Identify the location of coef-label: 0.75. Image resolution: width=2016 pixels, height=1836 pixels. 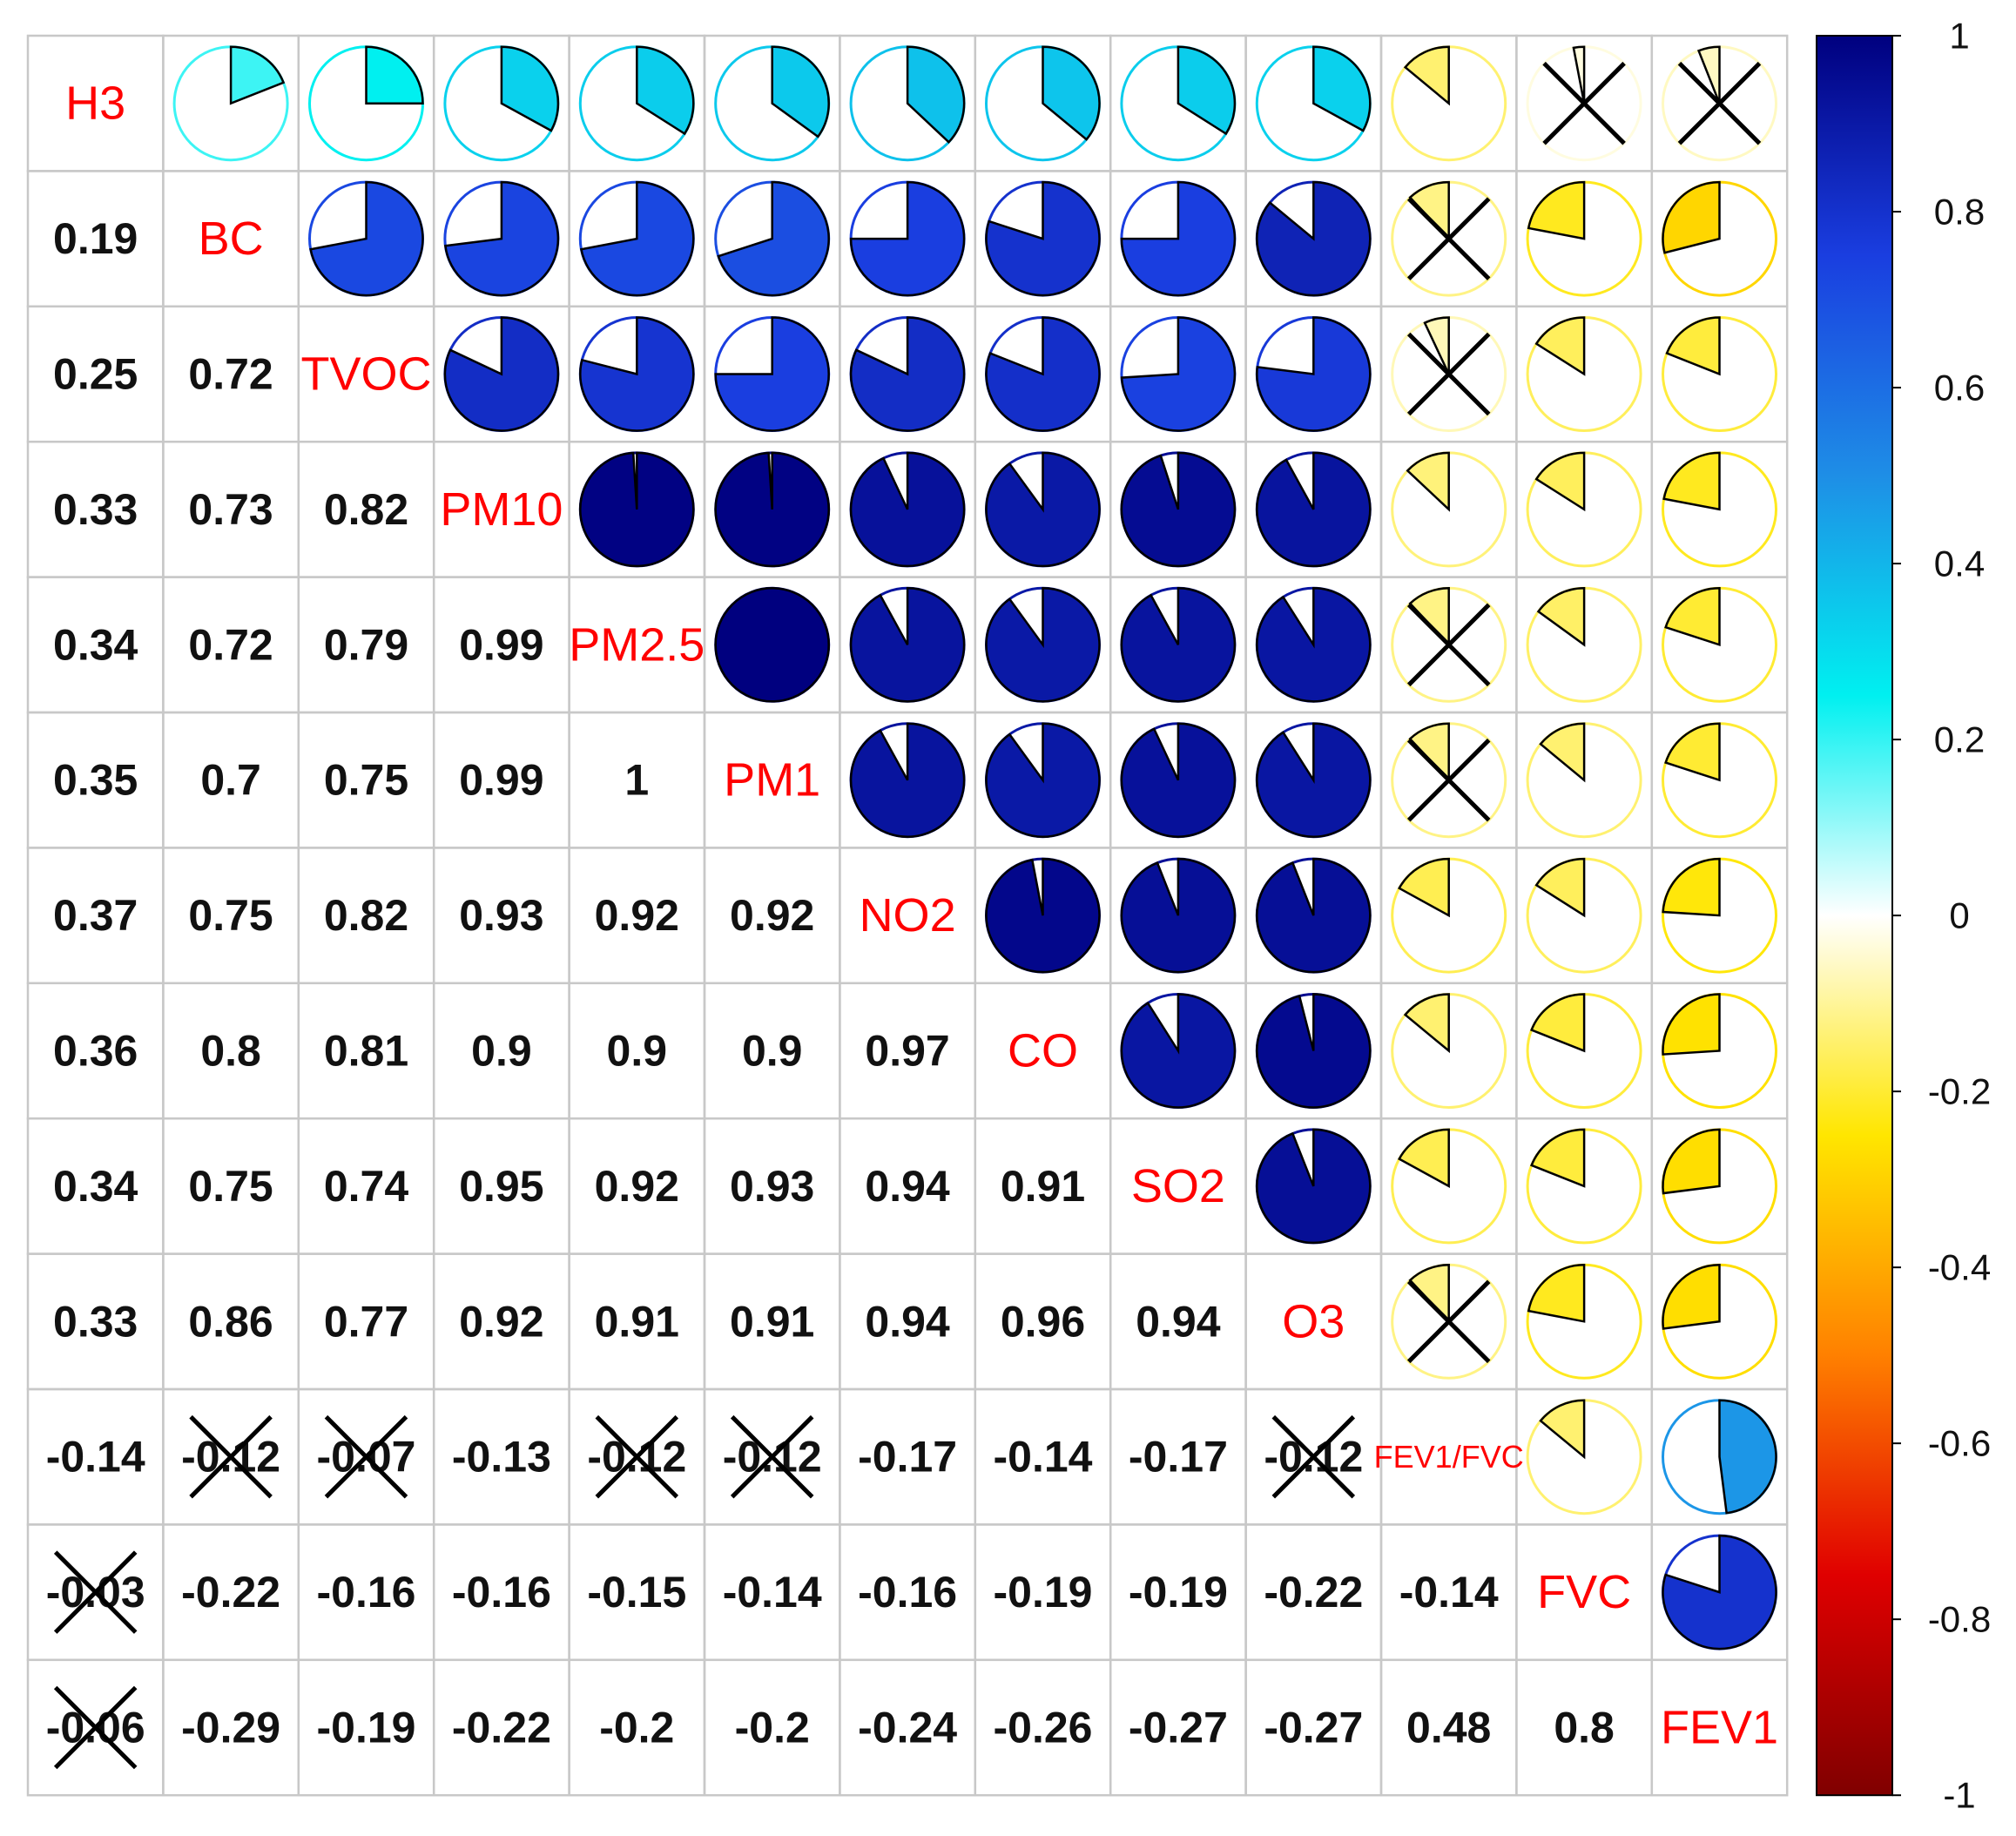
(231, 1186).